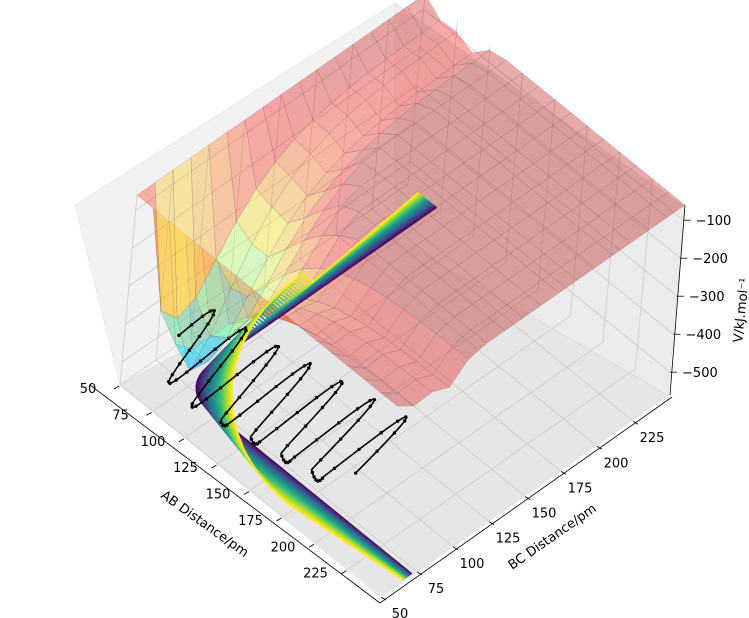  What do you see at coordinates (526, 500) in the screenshot?
I see `y-axis-line` at bounding box center [526, 500].